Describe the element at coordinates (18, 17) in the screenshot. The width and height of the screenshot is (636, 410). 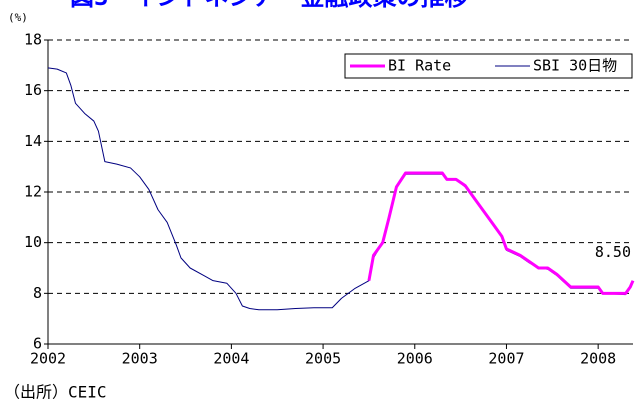
I see `y-unit: (%)` at that location.